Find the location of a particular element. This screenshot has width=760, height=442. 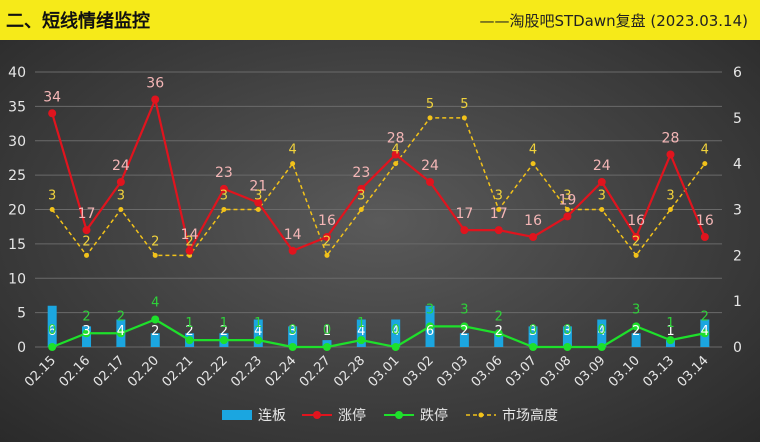

legend-swatch-marker is located at coordinates (317, 415).